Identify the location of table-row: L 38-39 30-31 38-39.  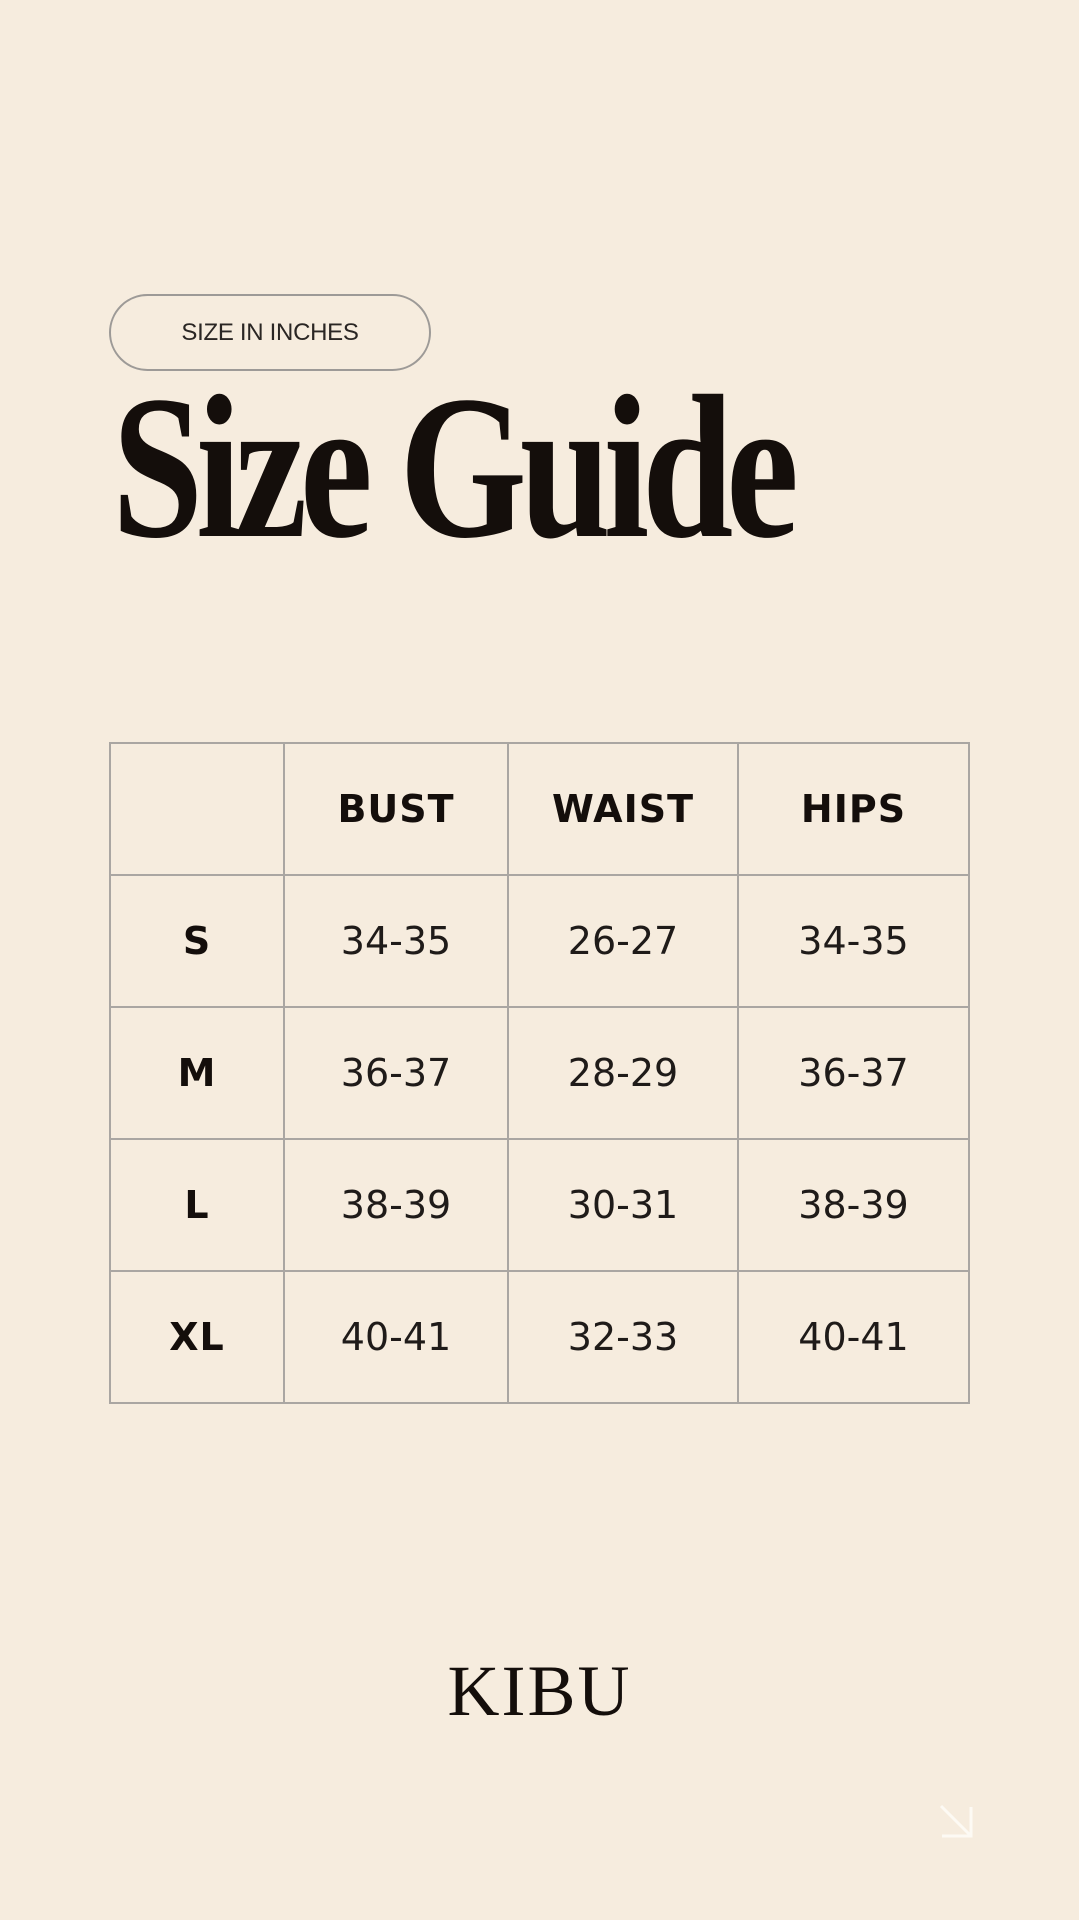
(539, 1205).